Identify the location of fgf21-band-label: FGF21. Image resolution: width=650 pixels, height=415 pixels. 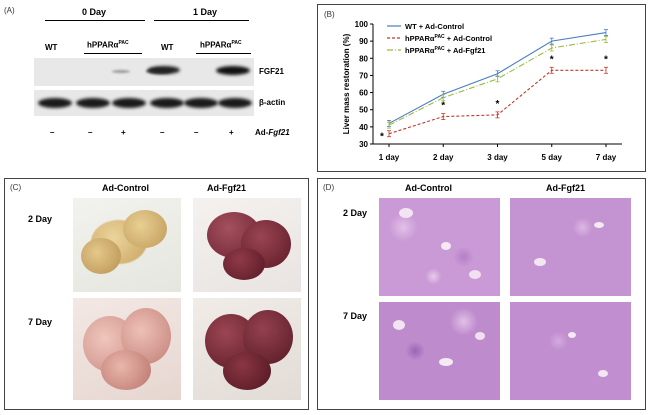
(271, 71).